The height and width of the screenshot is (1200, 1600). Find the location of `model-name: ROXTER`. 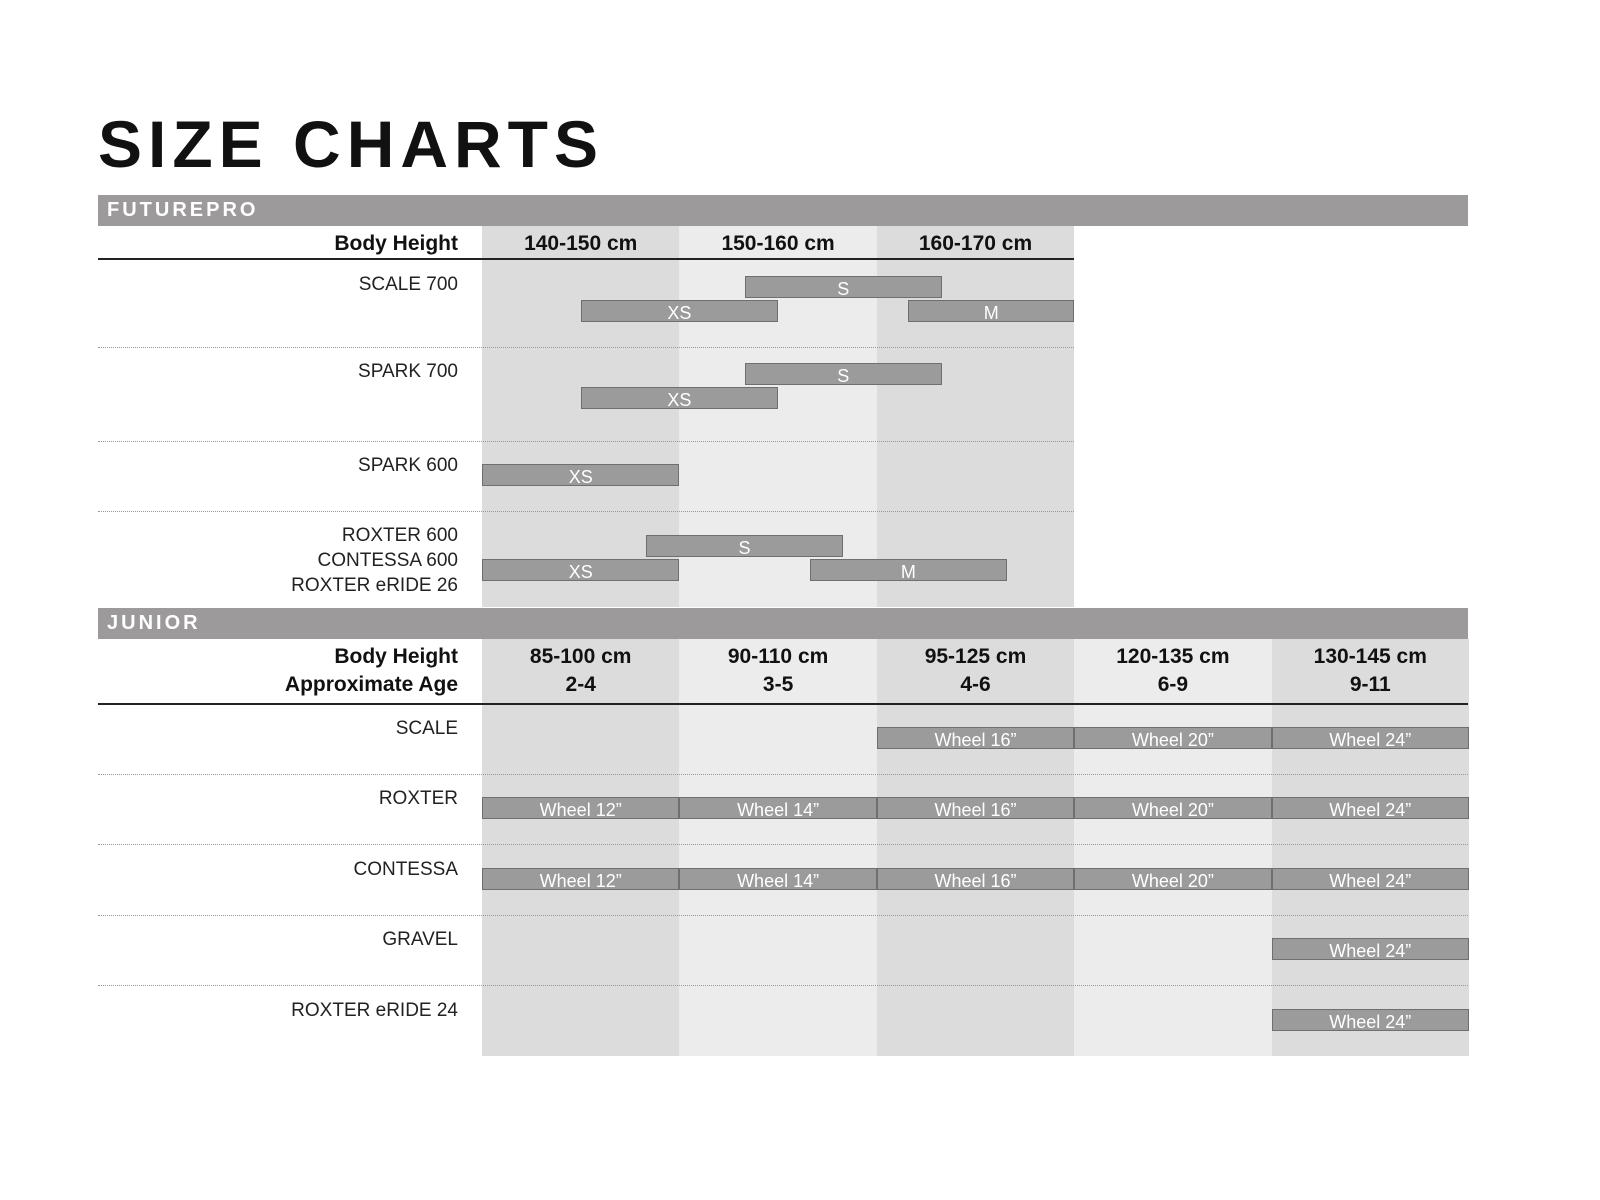

model-name: ROXTER is located at coordinates (418, 799).